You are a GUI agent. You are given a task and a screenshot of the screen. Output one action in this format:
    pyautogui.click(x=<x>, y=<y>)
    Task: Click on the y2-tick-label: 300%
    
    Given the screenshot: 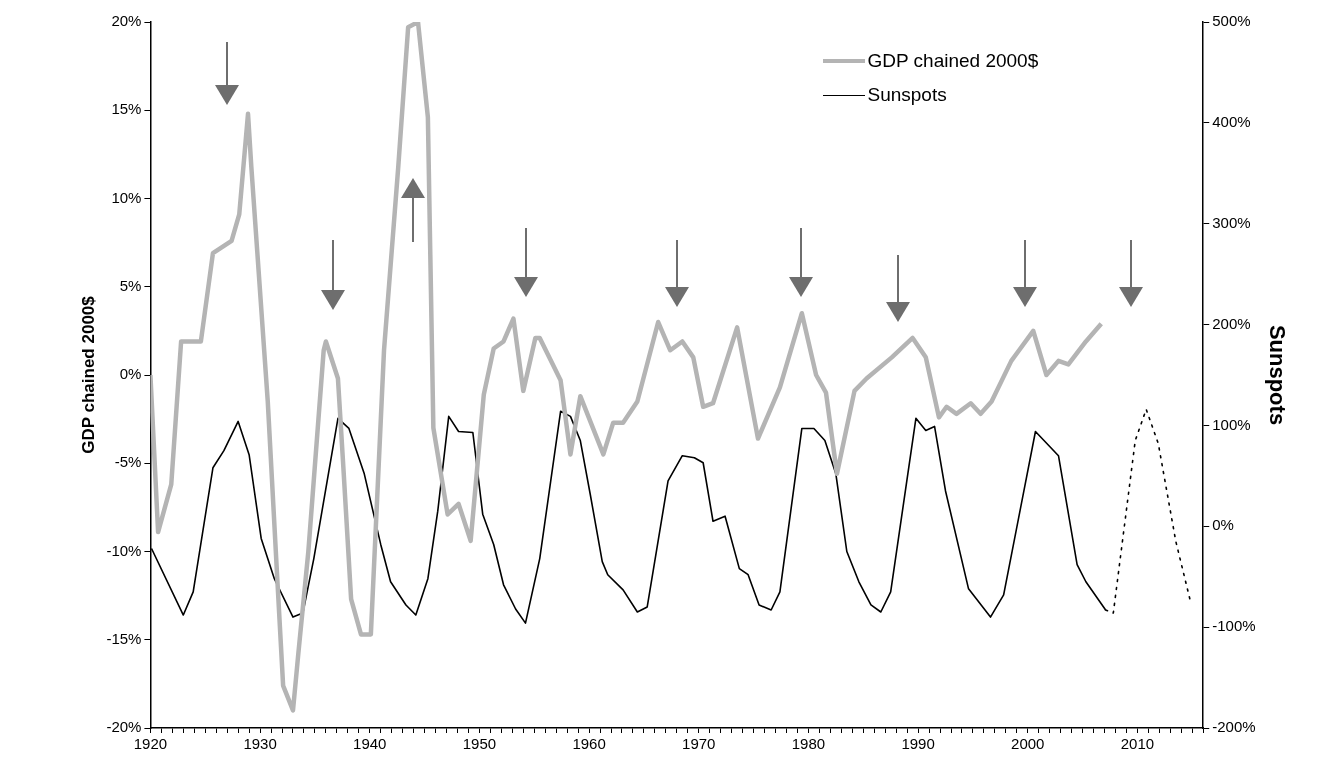 What is the action you would take?
    pyautogui.click(x=1231, y=222)
    